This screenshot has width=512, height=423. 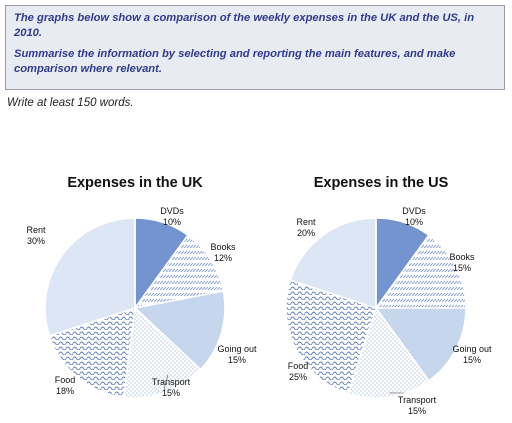 What do you see at coordinates (135, 183) in the screenshot?
I see `chart-title-uk: Expenses in the UK` at bounding box center [135, 183].